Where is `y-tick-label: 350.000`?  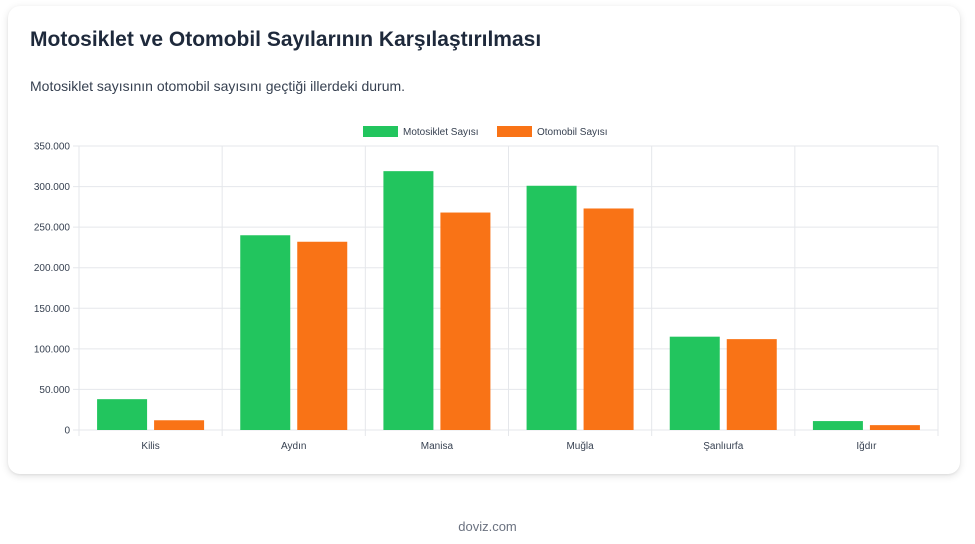 y-tick-label: 350.000 is located at coordinates (52, 147).